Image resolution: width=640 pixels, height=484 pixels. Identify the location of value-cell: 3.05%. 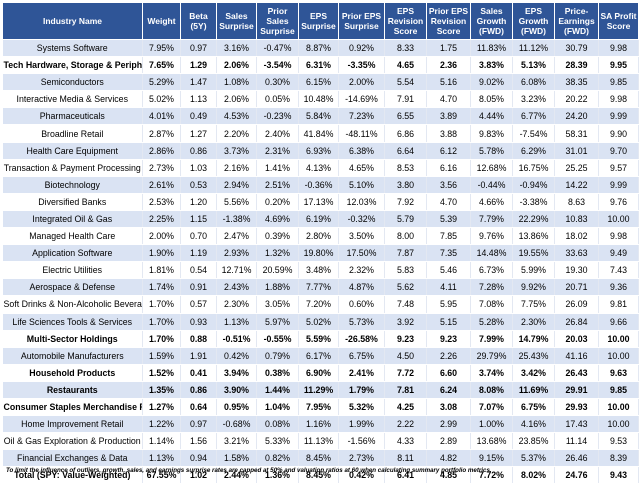
(277, 304).